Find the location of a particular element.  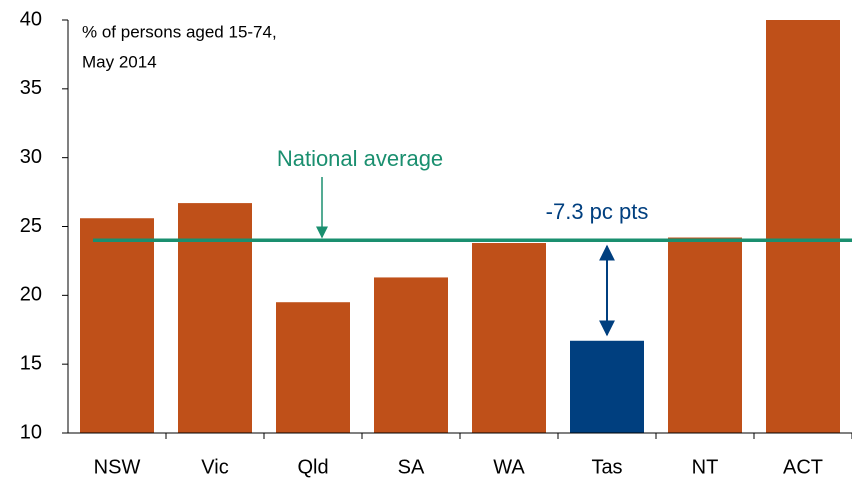

x-tick-label: NT is located at coordinates (705, 467).